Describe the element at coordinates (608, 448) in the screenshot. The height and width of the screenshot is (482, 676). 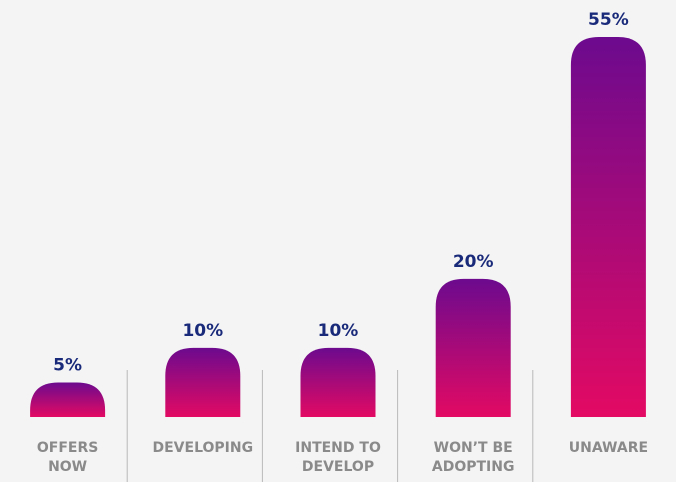
I see `category-label: UNAWARE` at that location.